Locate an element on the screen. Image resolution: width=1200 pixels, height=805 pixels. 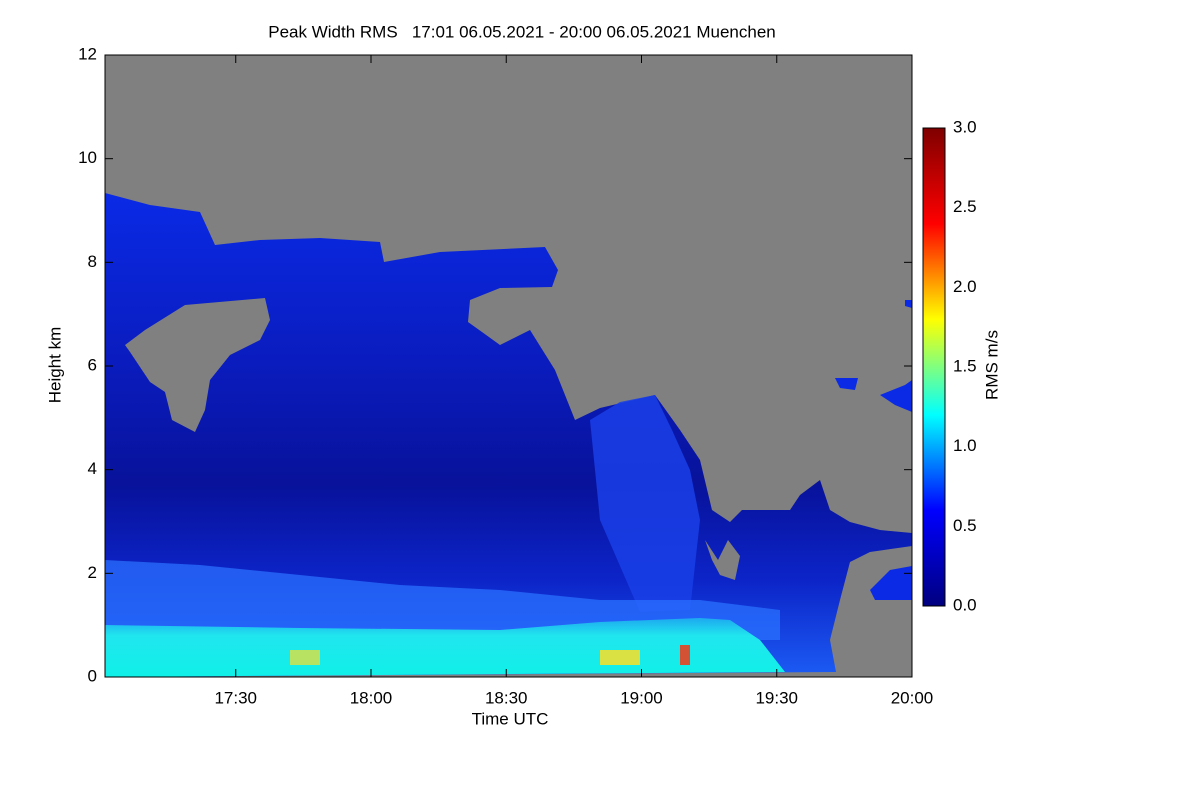
colorbar is located at coordinates (934, 367).